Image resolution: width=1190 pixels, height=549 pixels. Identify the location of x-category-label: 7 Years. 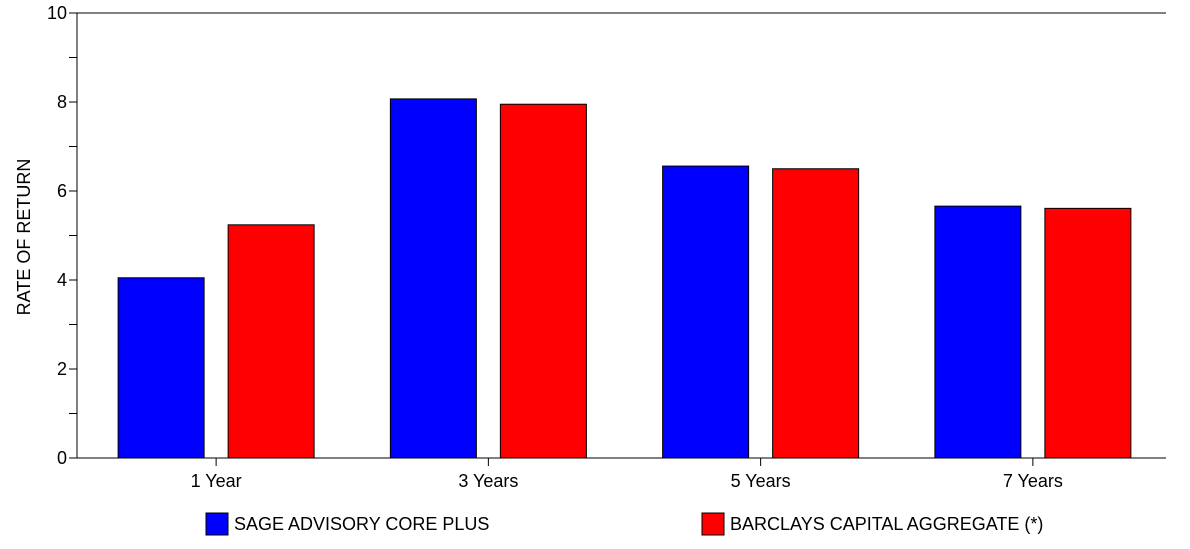
(1033, 481).